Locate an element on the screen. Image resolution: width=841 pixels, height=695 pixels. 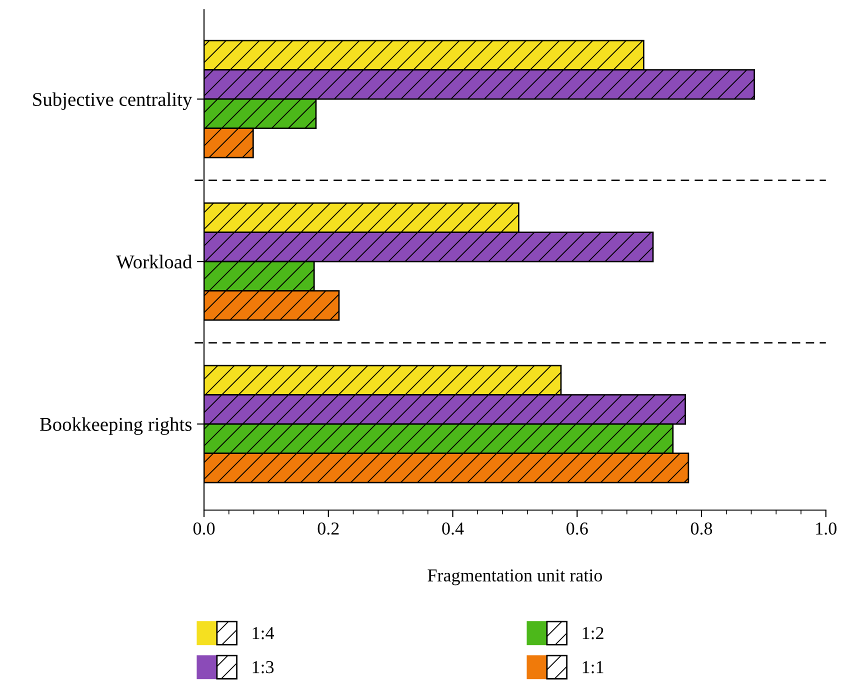
legend-label: 1:1 is located at coordinates (593, 667).